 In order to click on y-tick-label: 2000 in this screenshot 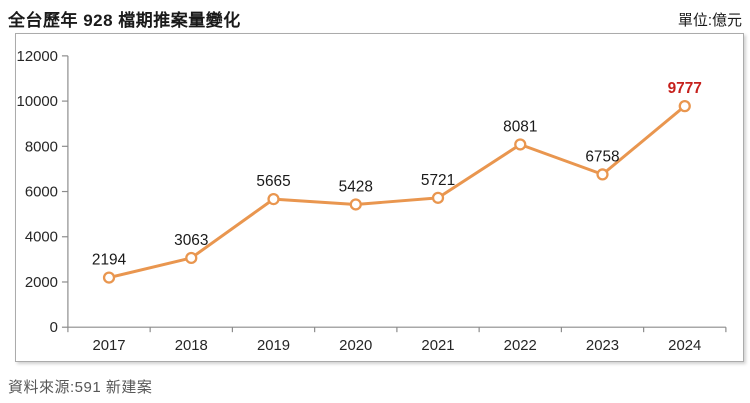, I will do `click(41, 283)`.